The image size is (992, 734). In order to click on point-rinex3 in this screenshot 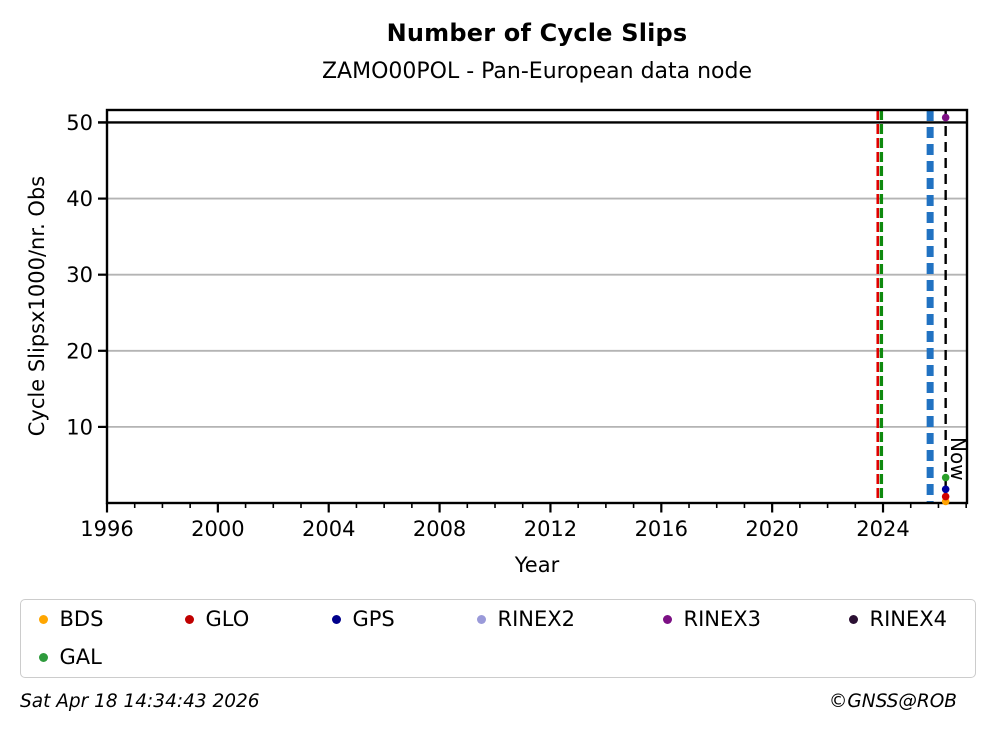, I will do `click(945, 117)`.